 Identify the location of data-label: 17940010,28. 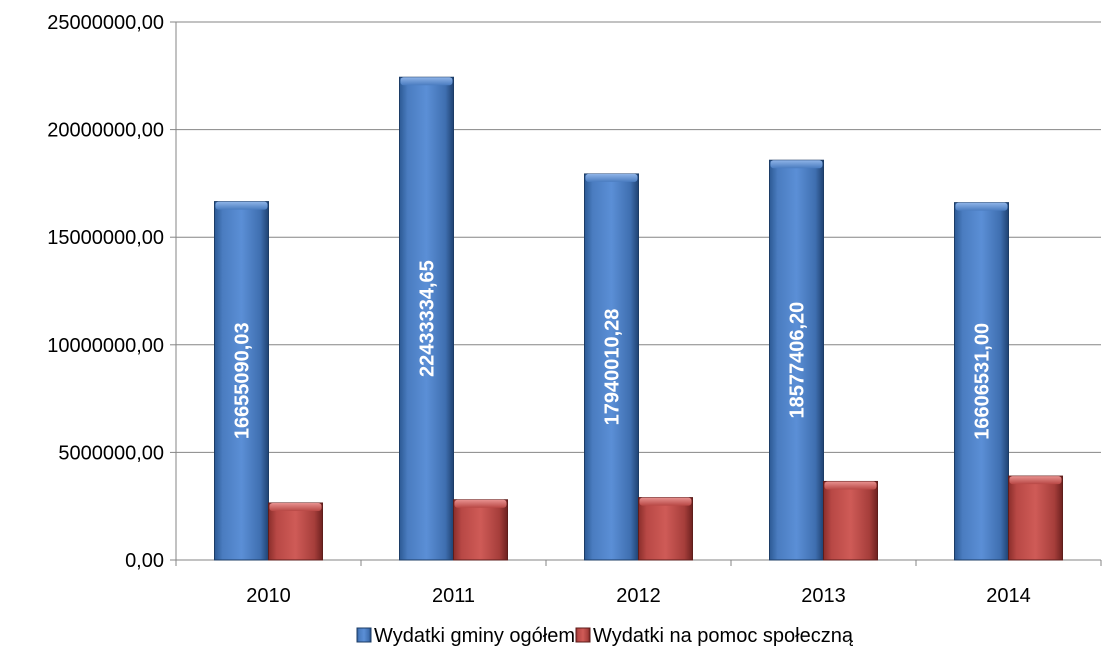
(613, 367).